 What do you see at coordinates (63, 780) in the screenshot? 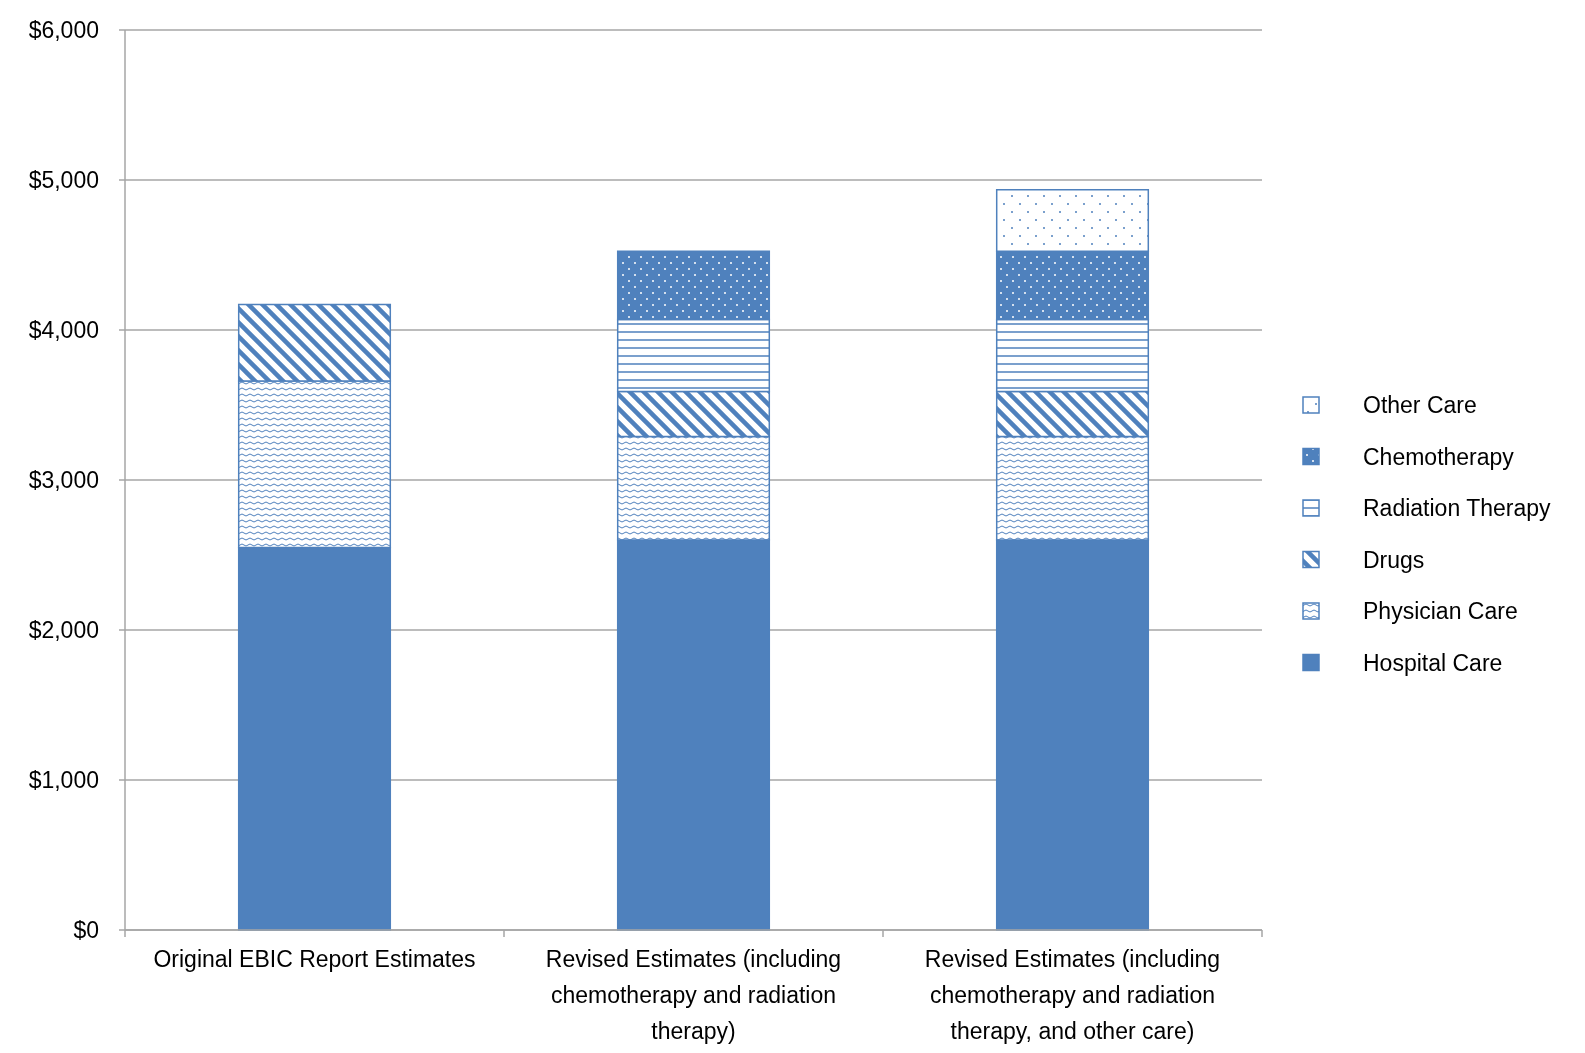
I see `y-tick-label: $1,000` at bounding box center [63, 780].